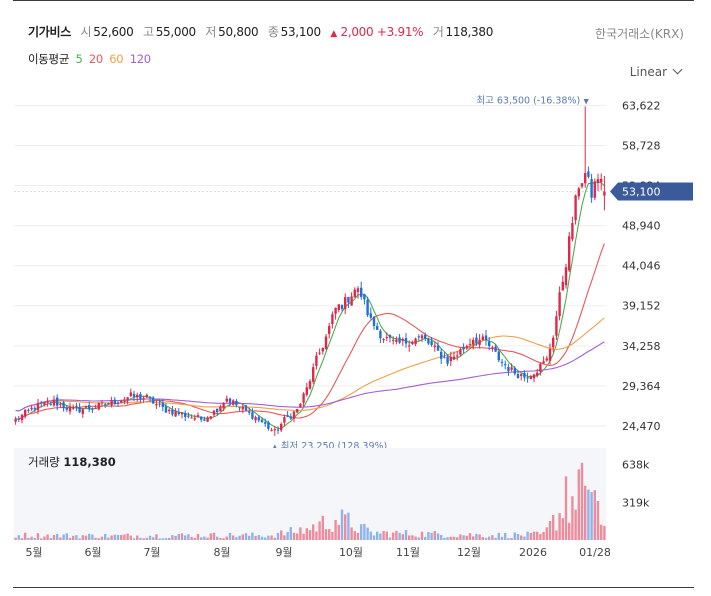 This screenshot has height=596, width=711. Describe the element at coordinates (140, 59) in the screenshot. I see `ma-legend-120: 120` at that location.